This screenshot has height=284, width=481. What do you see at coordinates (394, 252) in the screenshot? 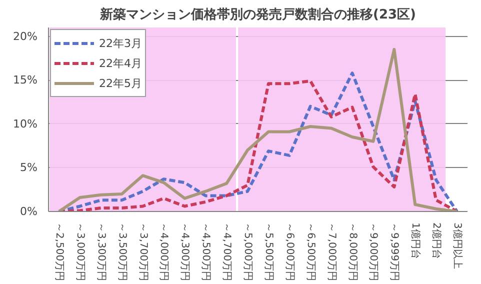
I see `x-tick-label: ～9,999万円` at bounding box center [394, 252].